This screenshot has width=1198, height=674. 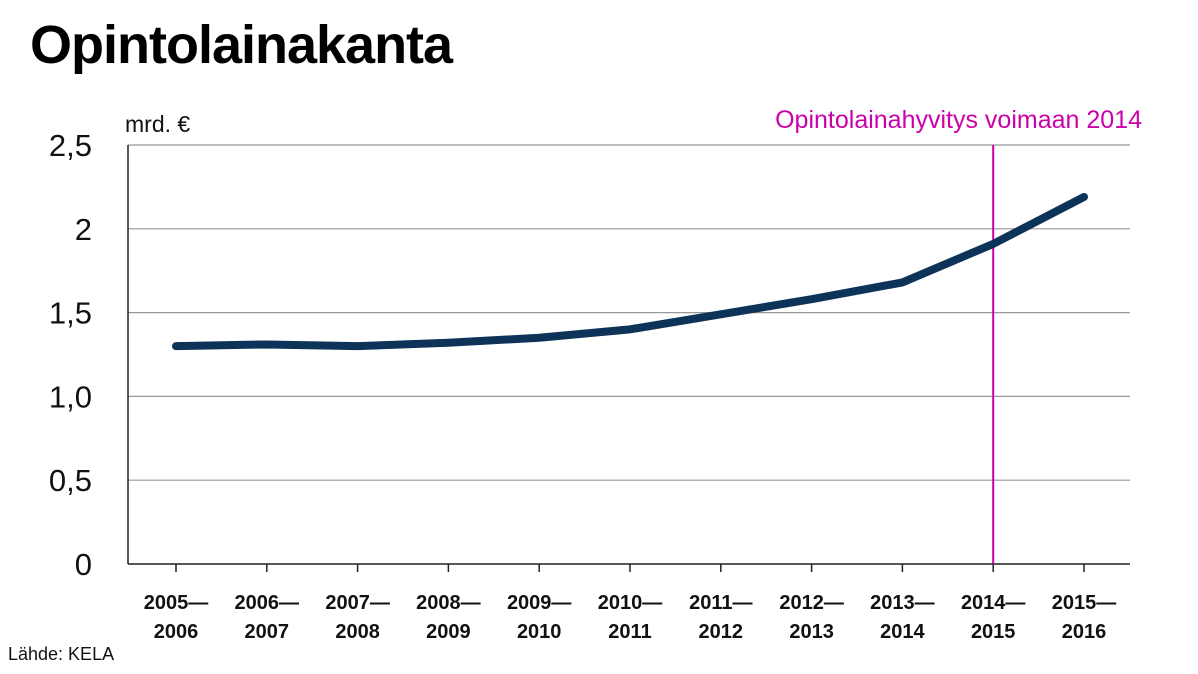 I want to click on x-tick-label: 2011, so click(x=629, y=632).